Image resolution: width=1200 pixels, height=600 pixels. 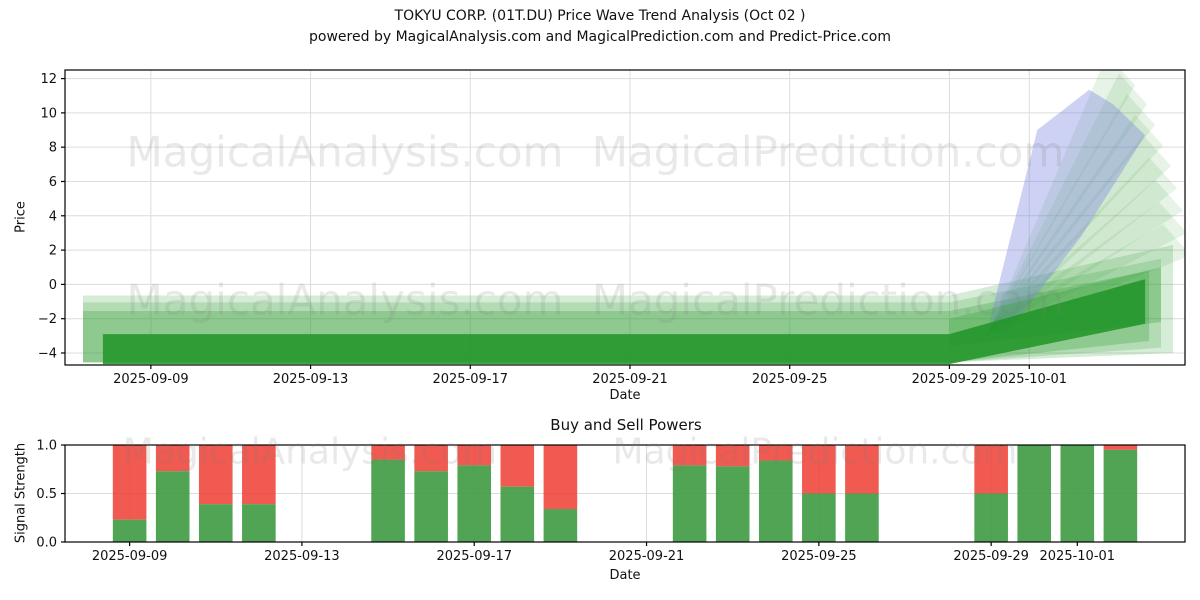 I want to click on y-tick-label: 12, so click(x=48, y=79).